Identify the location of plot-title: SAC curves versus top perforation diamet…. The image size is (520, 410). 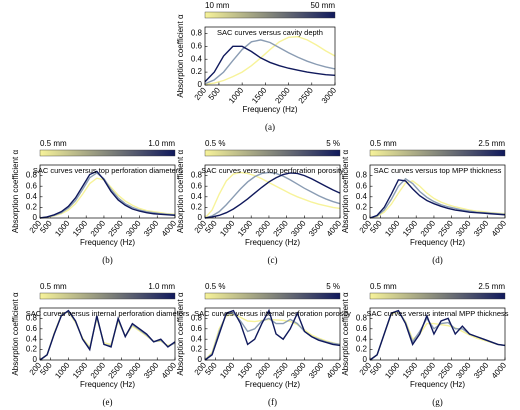
(107, 170).